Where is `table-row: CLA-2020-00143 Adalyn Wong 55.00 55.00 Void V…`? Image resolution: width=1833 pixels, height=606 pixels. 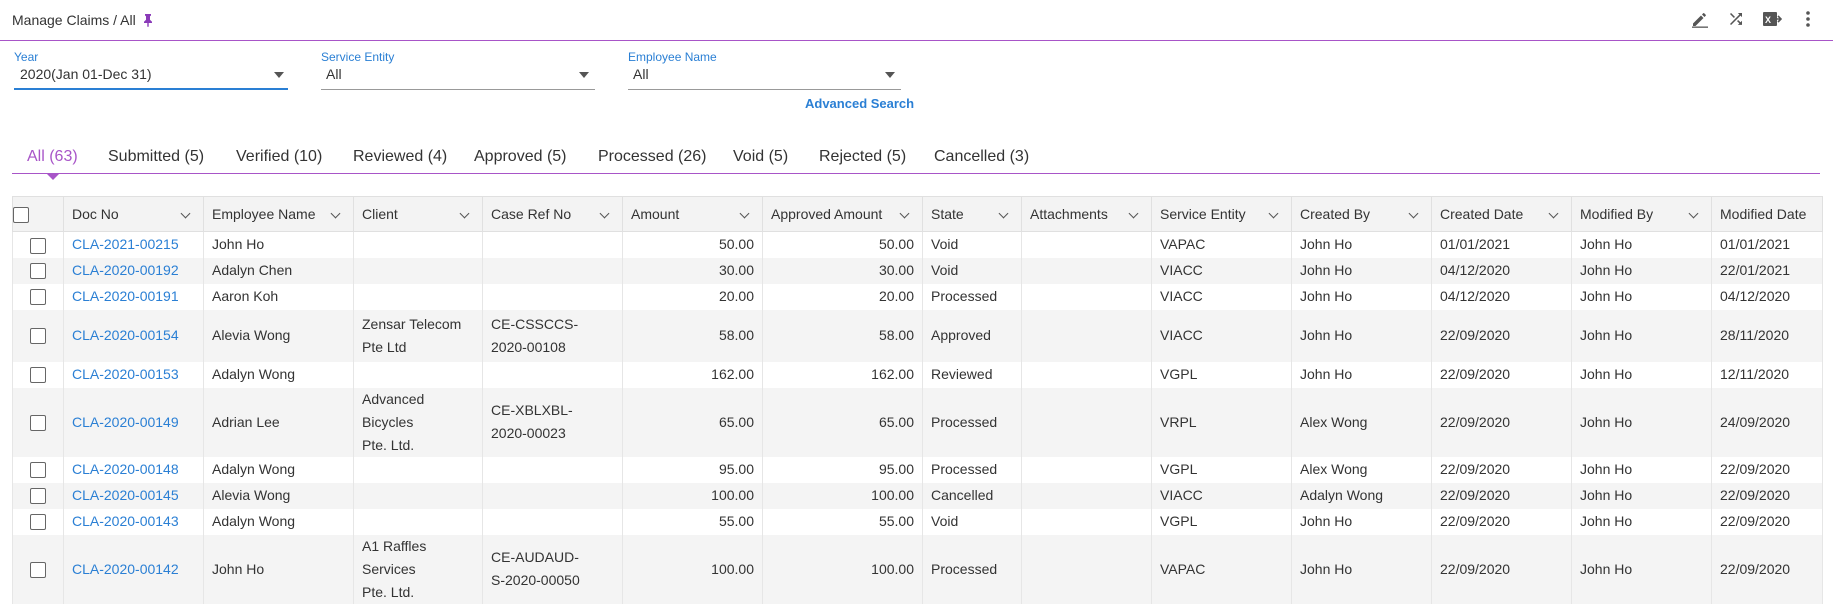 table-row: CLA-2020-00143 Adalyn Wong 55.00 55.00 Void V… is located at coordinates (917, 521).